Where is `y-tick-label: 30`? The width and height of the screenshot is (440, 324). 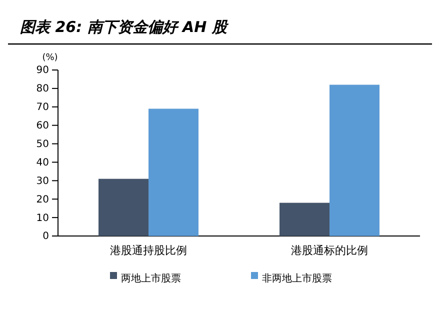
y-tick-label: 30 is located at coordinates (42, 181).